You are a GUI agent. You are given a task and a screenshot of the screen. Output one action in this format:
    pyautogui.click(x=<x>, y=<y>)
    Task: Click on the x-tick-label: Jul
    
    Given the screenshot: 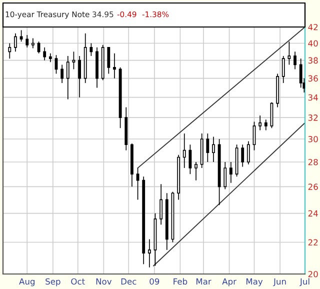 What is the action you would take?
    pyautogui.click(x=305, y=282)
    